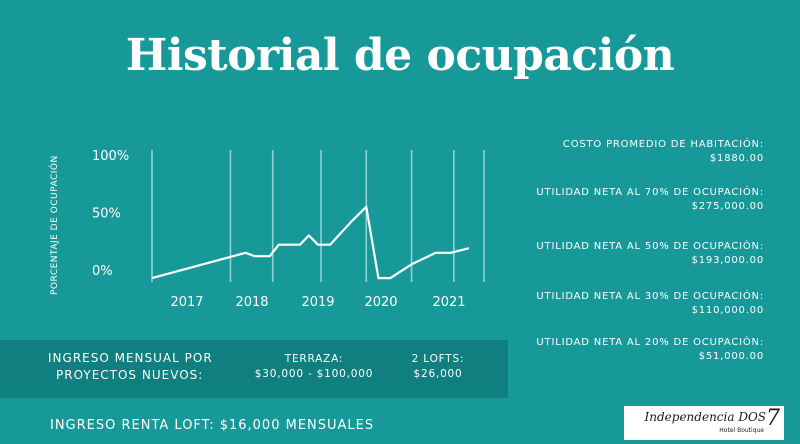 The height and width of the screenshot is (444, 800). I want to click on stat-value: $1880.00, so click(736, 158).